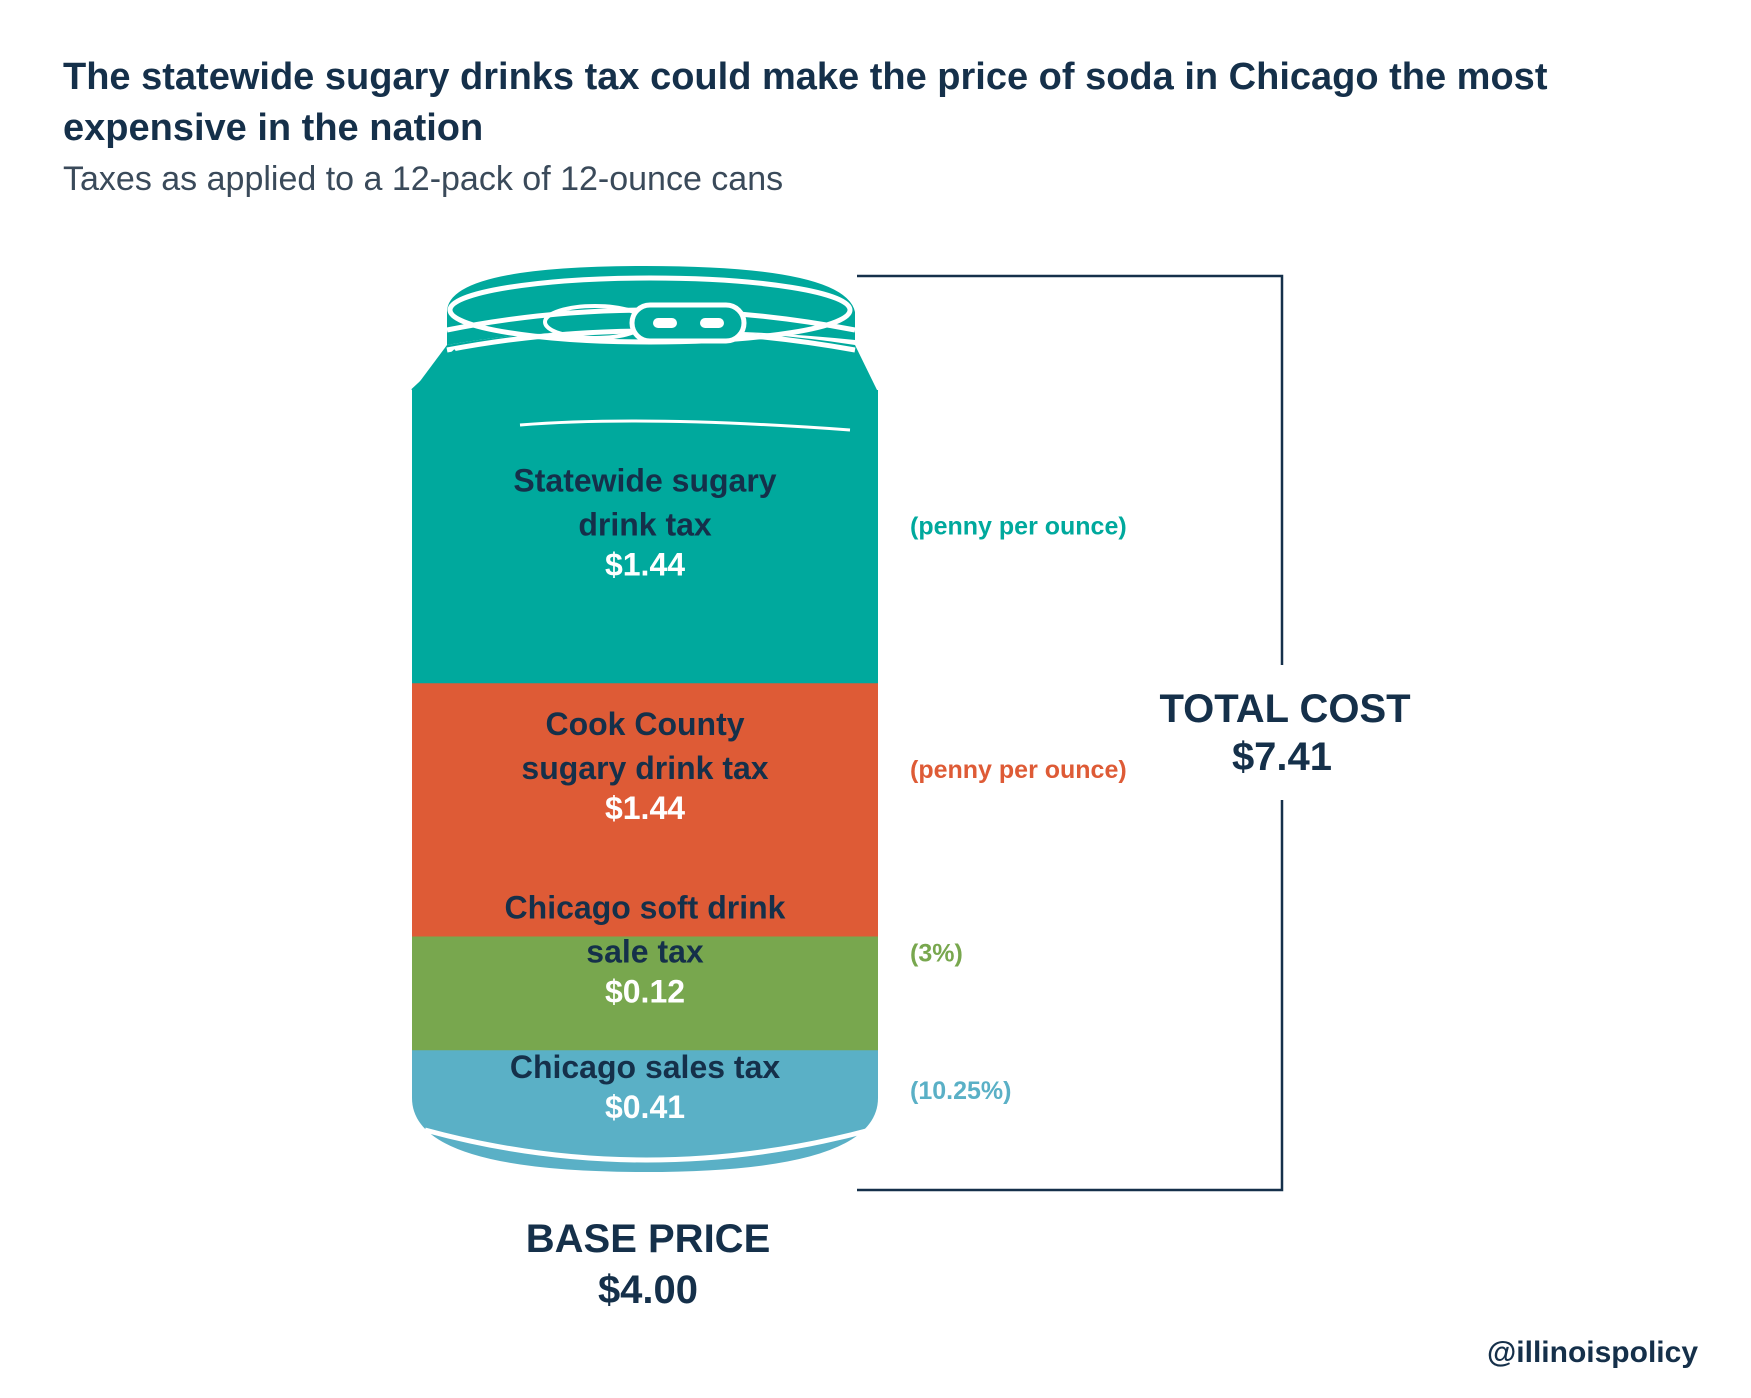 This screenshot has width=1751, height=1398. I want to click on segment-note-0: (10.25%), so click(960, 1091).